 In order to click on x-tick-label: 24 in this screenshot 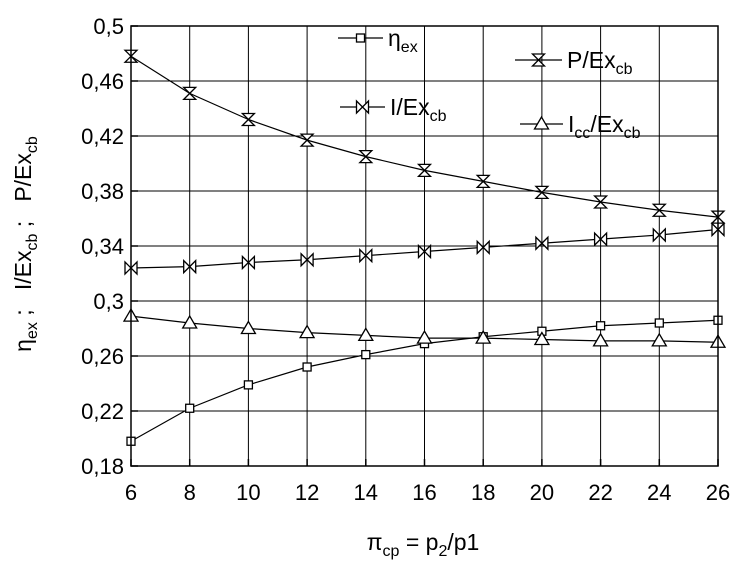, I will do `click(659, 492)`.